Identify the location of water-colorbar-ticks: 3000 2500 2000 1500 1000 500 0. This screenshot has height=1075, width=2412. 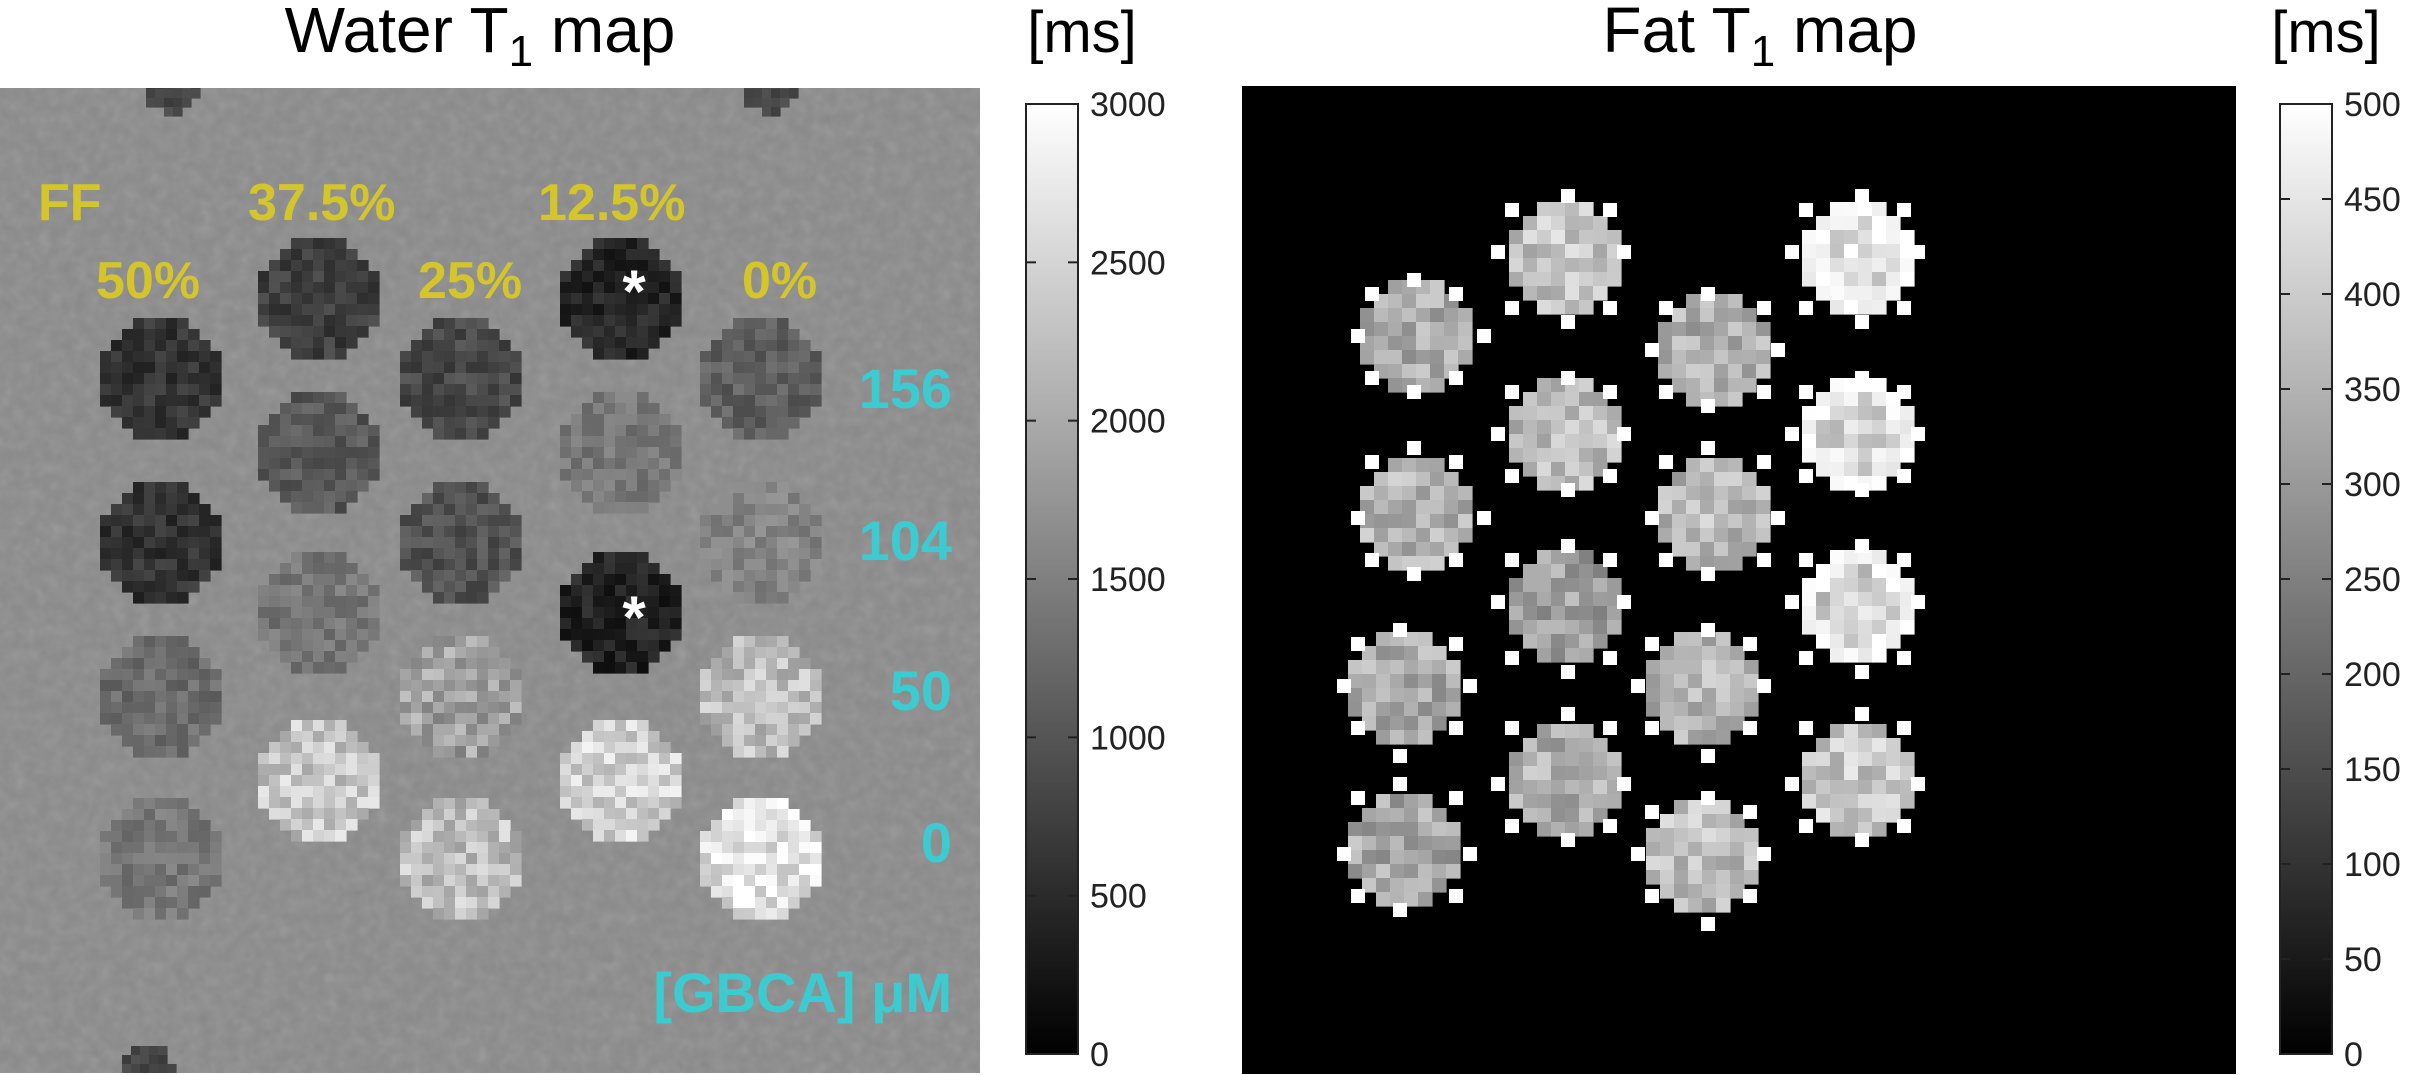
(1096, 580).